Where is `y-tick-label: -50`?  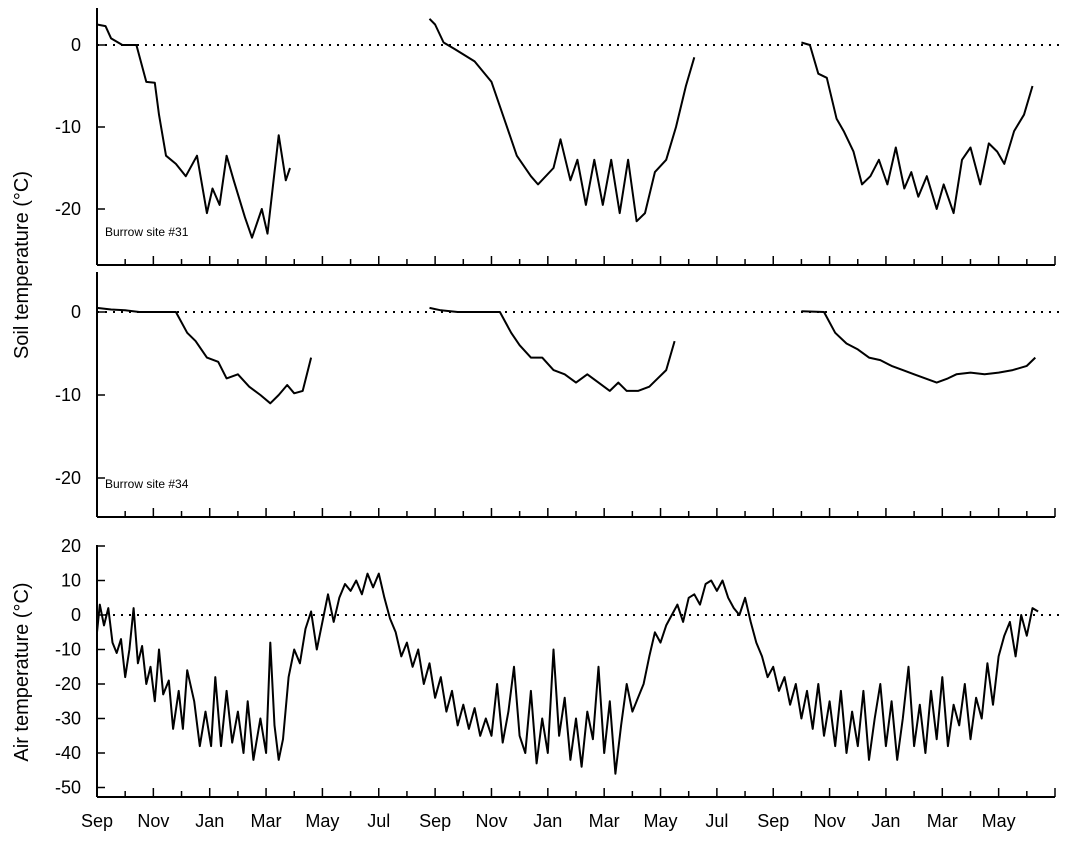
y-tick-label: -50 is located at coordinates (68, 788).